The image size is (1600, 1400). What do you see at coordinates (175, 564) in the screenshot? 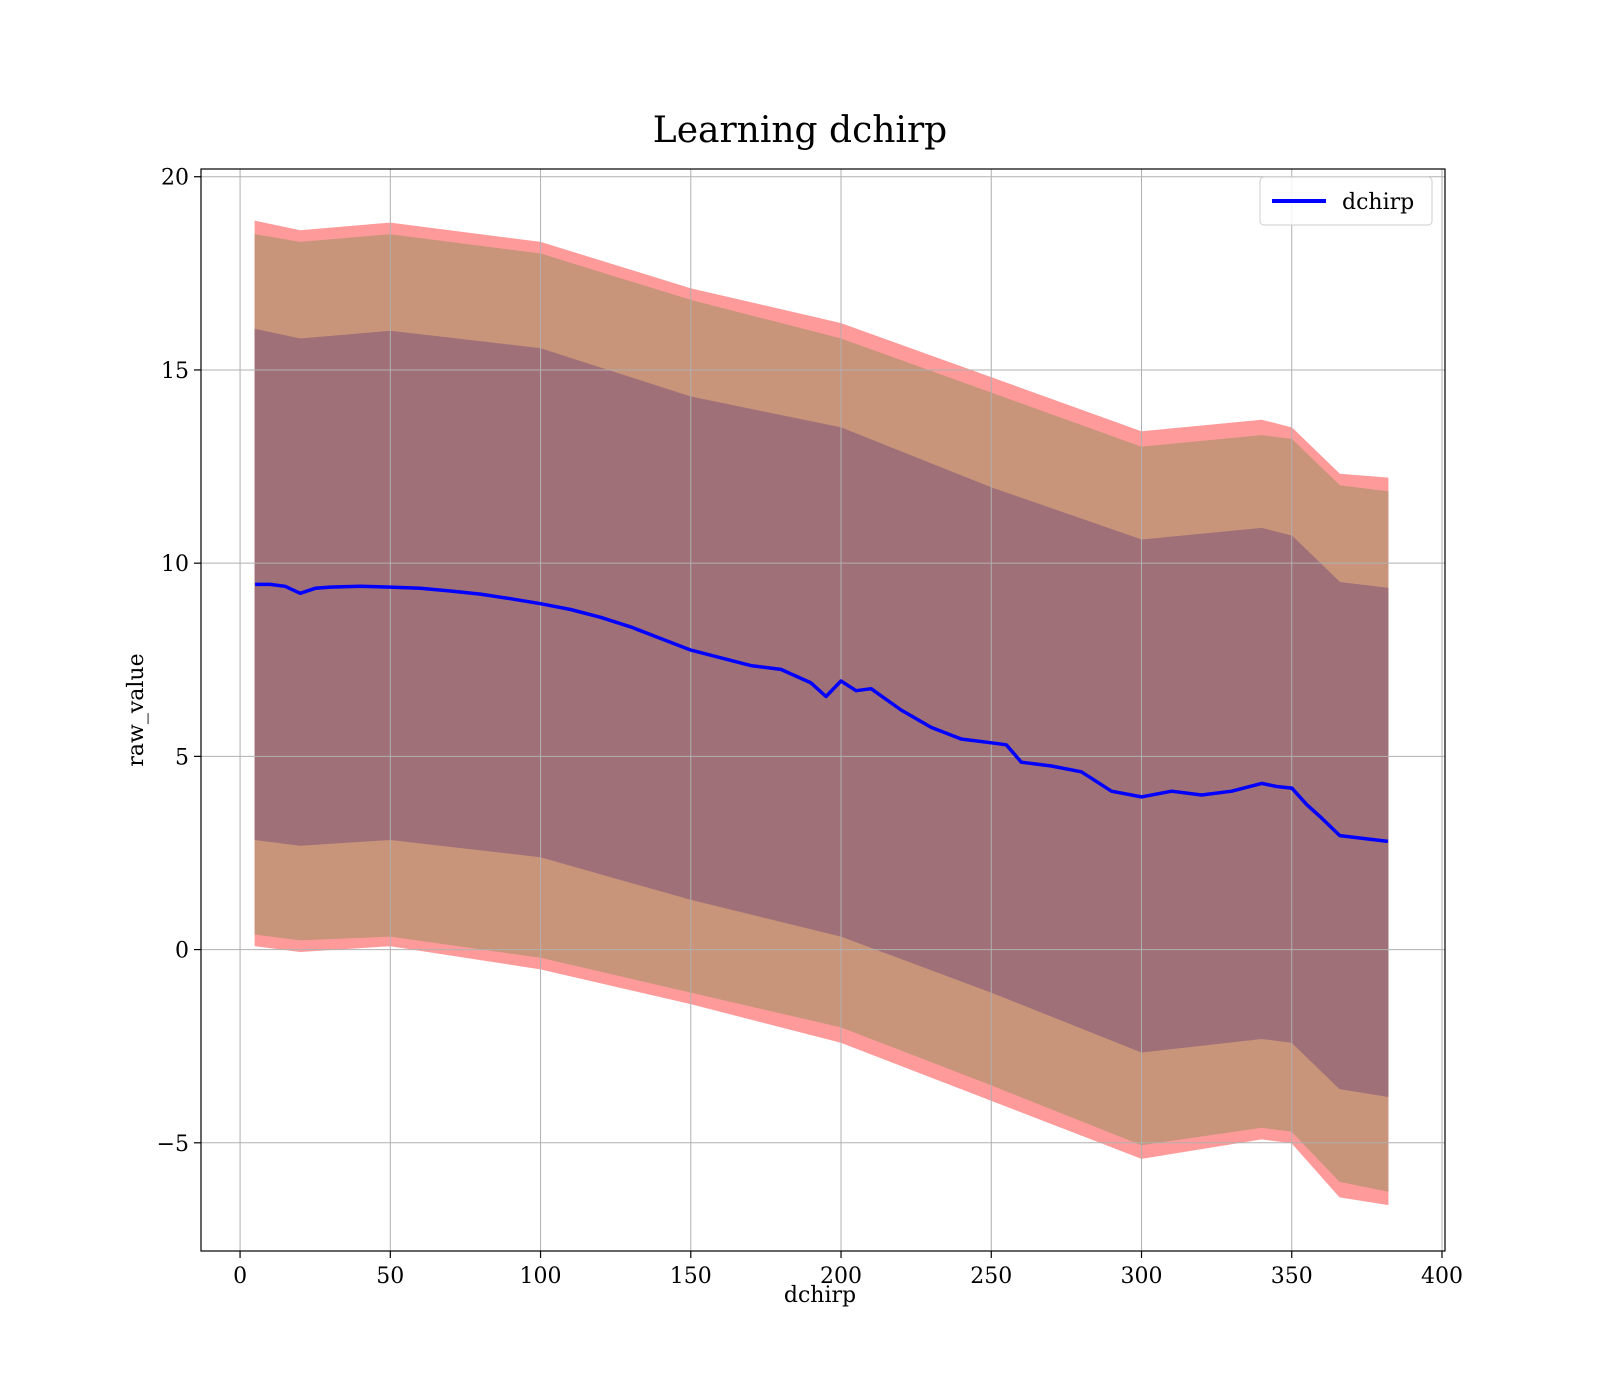
I see `y-tick-label: 10` at bounding box center [175, 564].